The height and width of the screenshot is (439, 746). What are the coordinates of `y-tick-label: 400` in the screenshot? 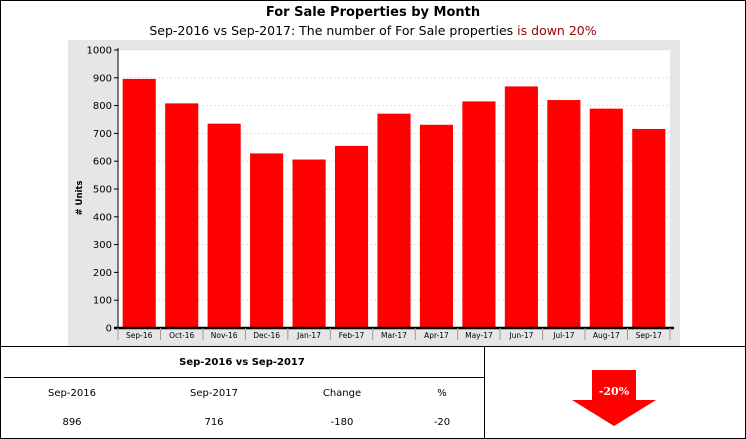 It's located at (102, 217).